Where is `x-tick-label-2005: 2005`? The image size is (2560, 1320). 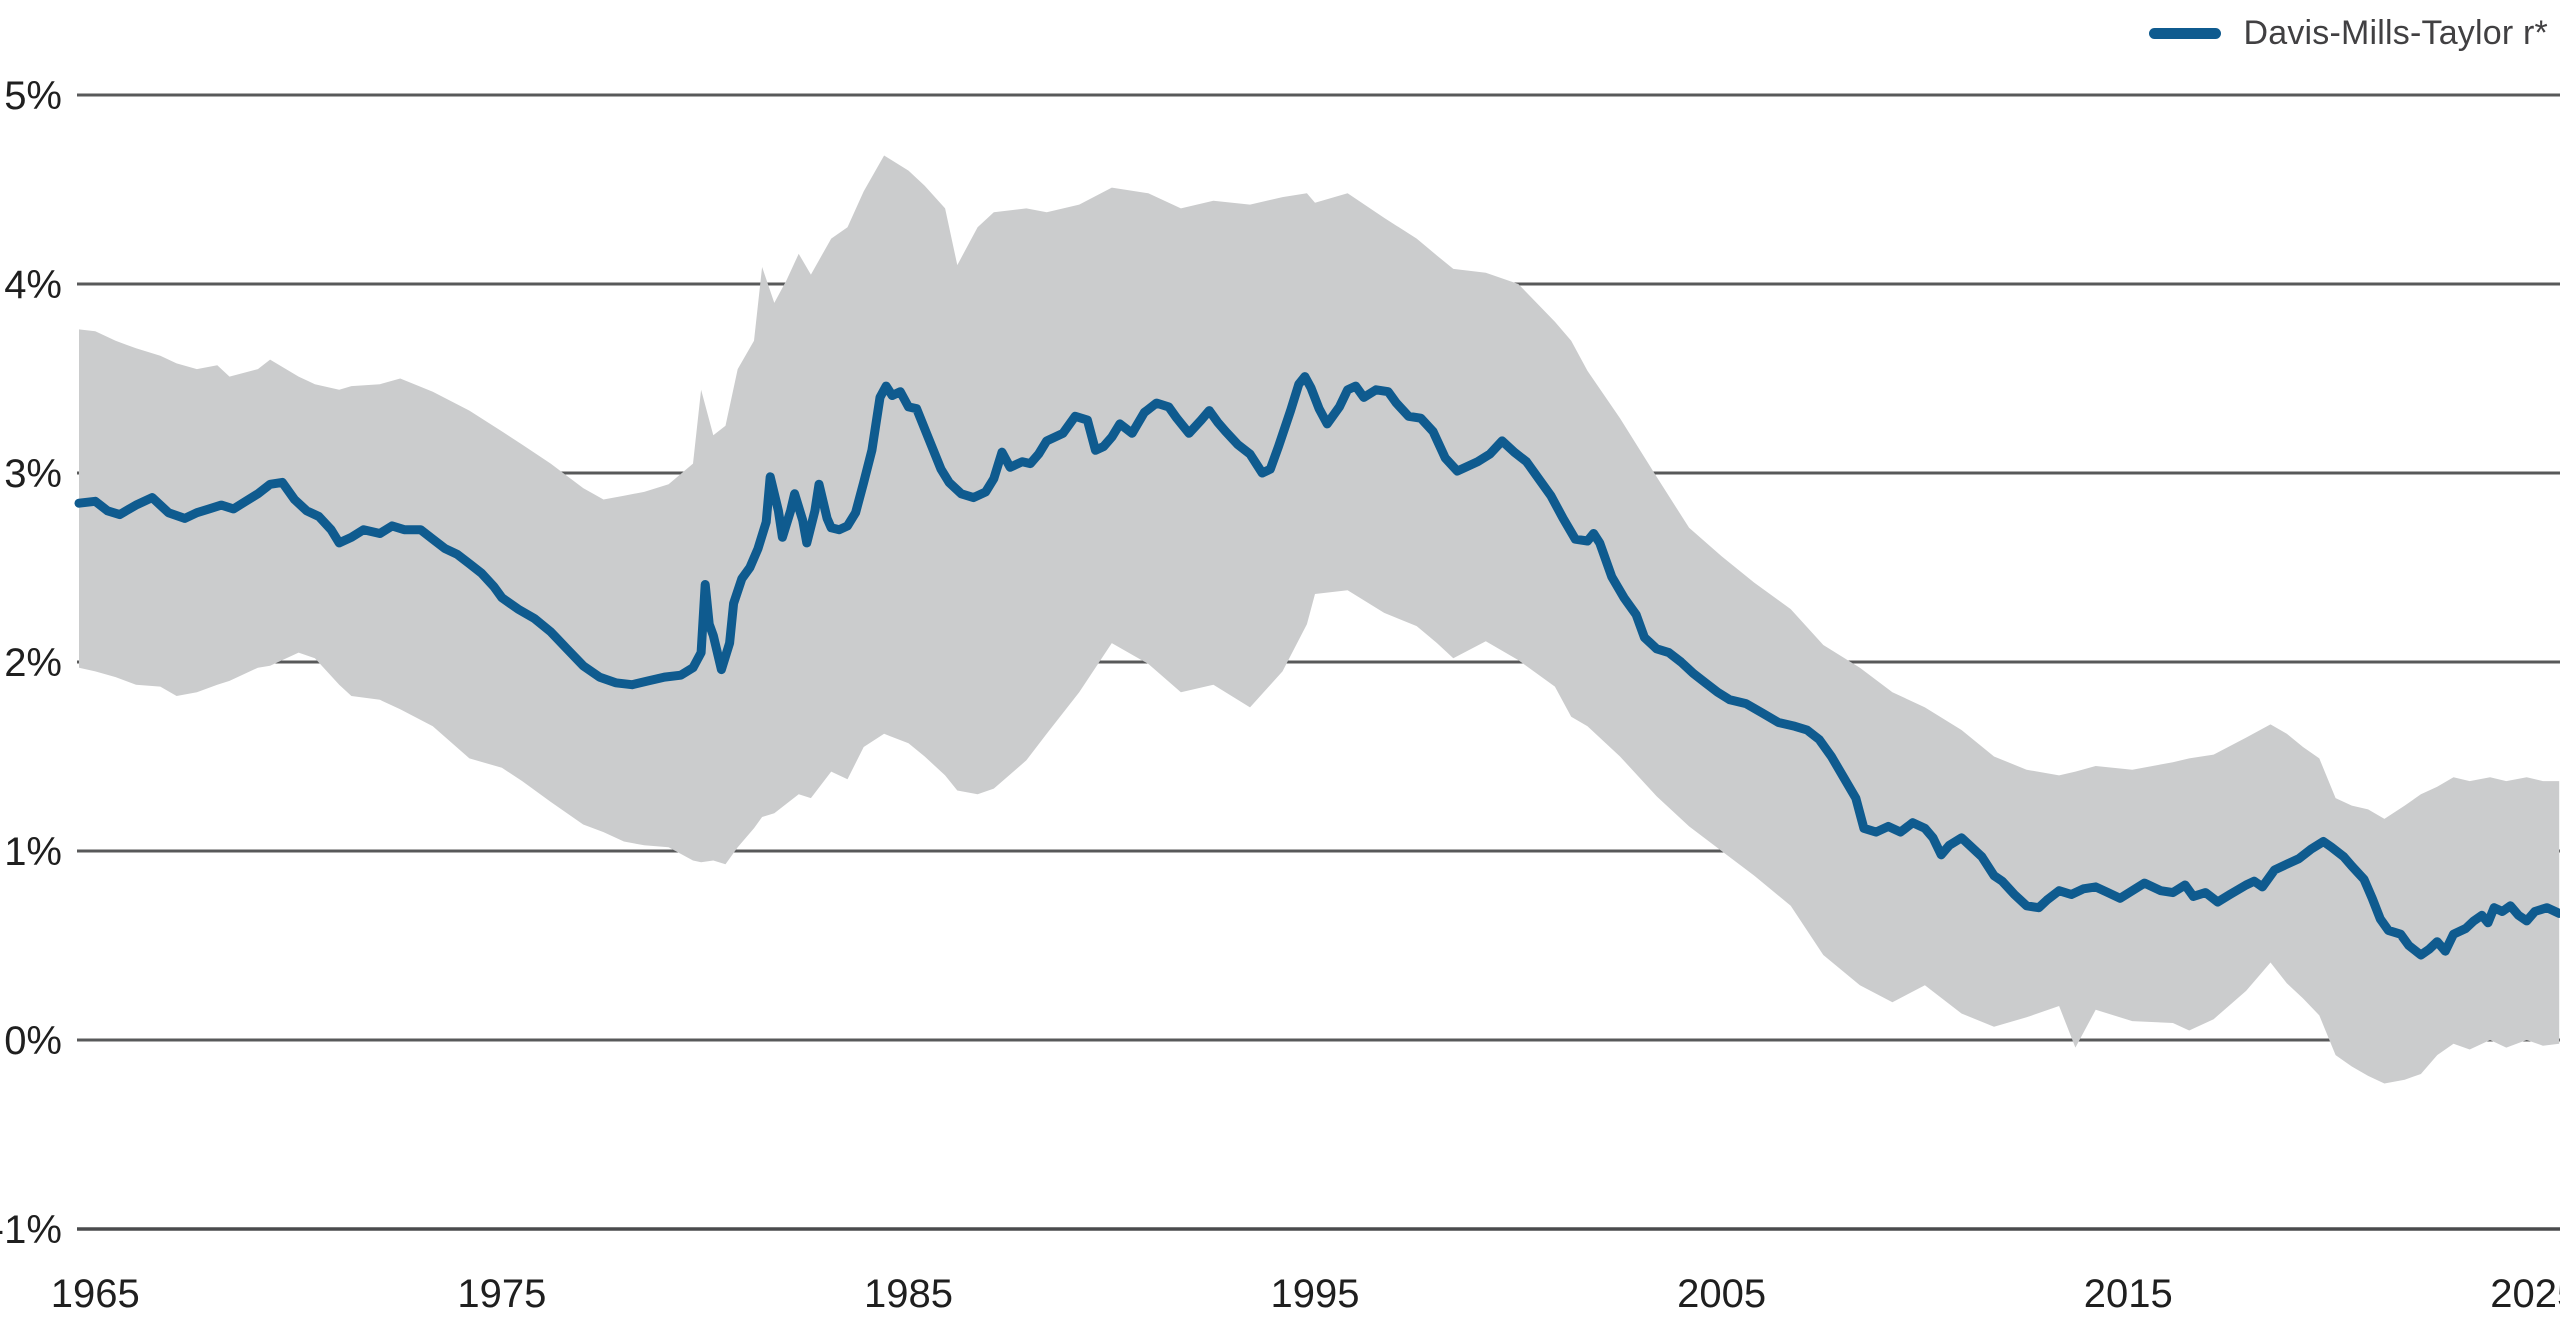 x-tick-label-2005: 2005 is located at coordinates (1721, 1294).